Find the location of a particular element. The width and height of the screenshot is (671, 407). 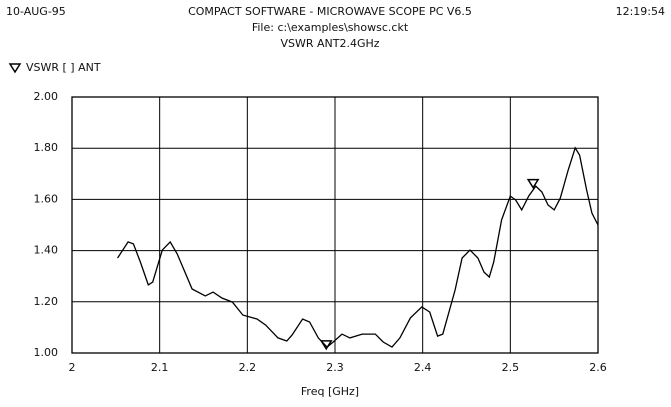

y-tick-label: 1.20 is located at coordinates (46, 301).